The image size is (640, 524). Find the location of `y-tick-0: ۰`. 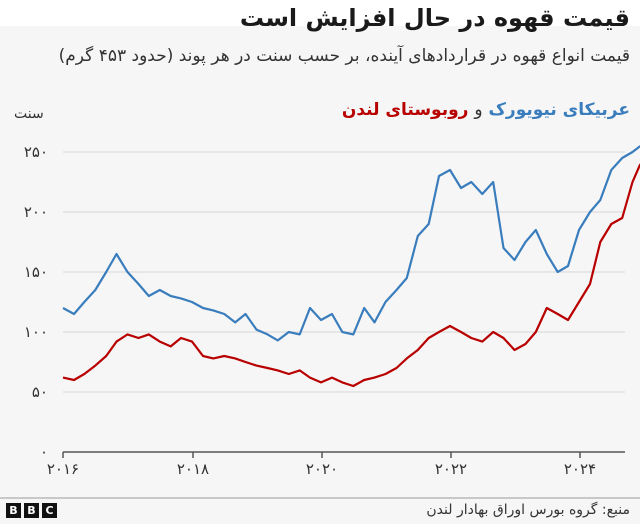

y-tick-0: ۰ is located at coordinates (43, 452).